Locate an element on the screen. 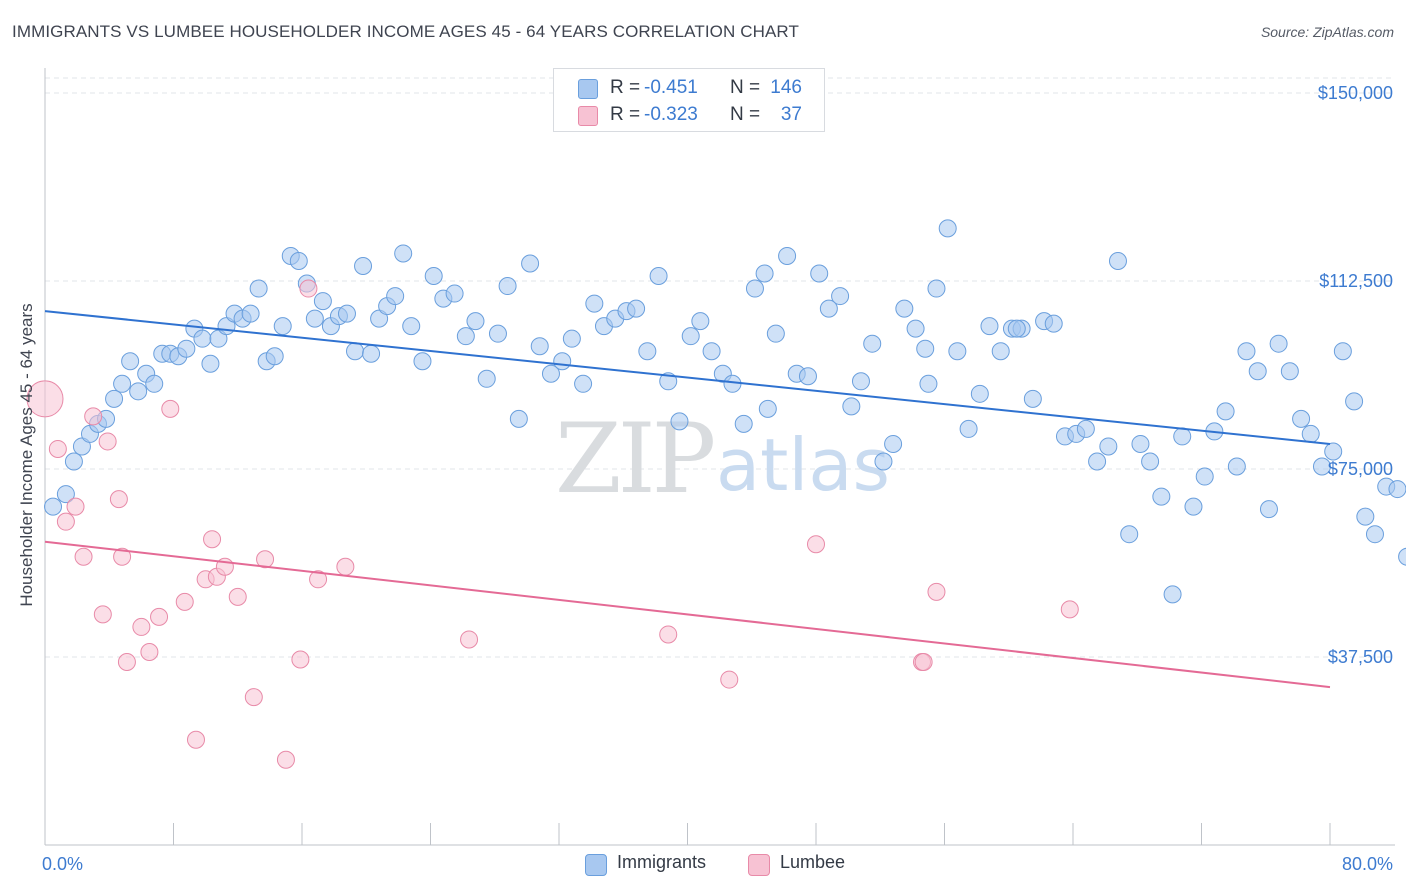  y-axis-label: Householder Income Ages 45 - 64 years is located at coordinates (26, 454).